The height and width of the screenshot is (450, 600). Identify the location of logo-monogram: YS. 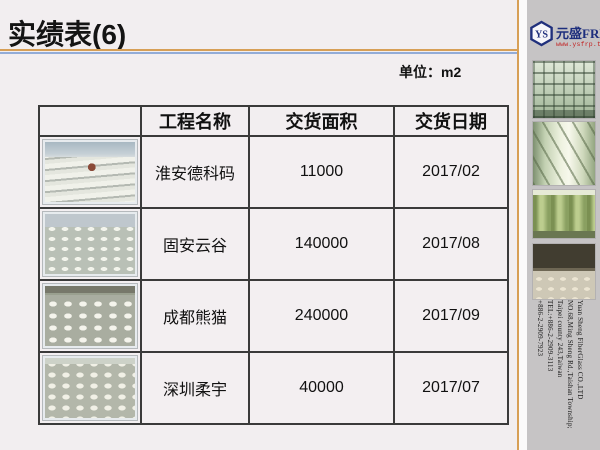
(541, 35).